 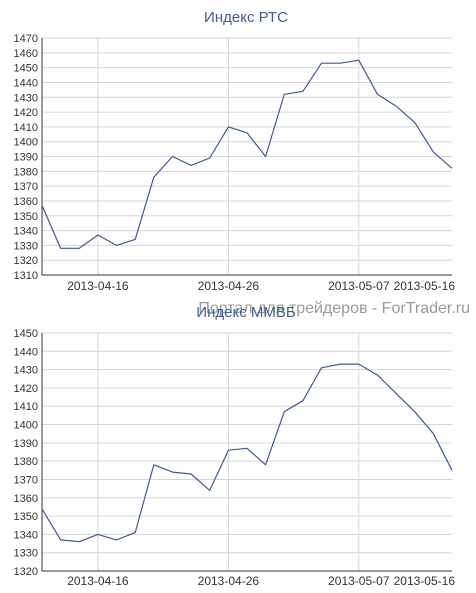 What do you see at coordinates (334, 308) in the screenshot?
I see `watermark-text: Портал для трейдеров - ForTrader.ru` at bounding box center [334, 308].